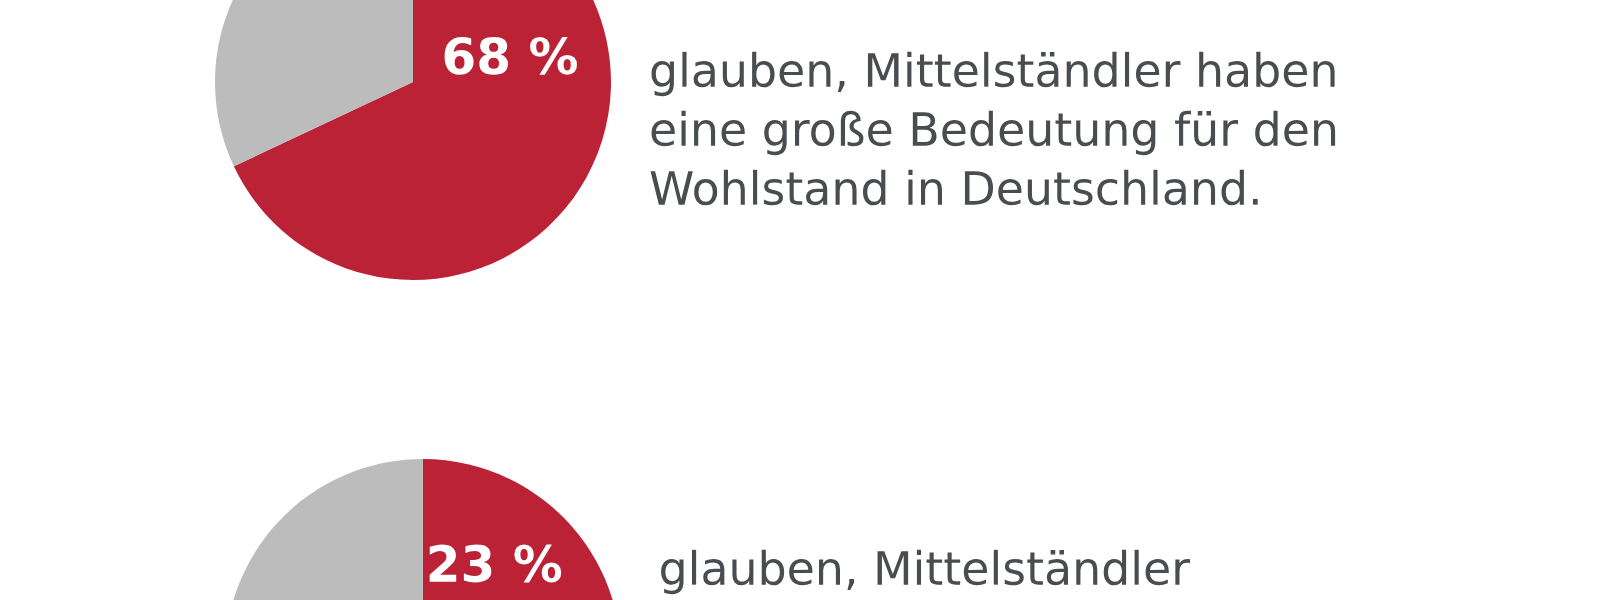  Describe the element at coordinates (510, 55) in the screenshot. I see `data-label: 68 %` at that location.